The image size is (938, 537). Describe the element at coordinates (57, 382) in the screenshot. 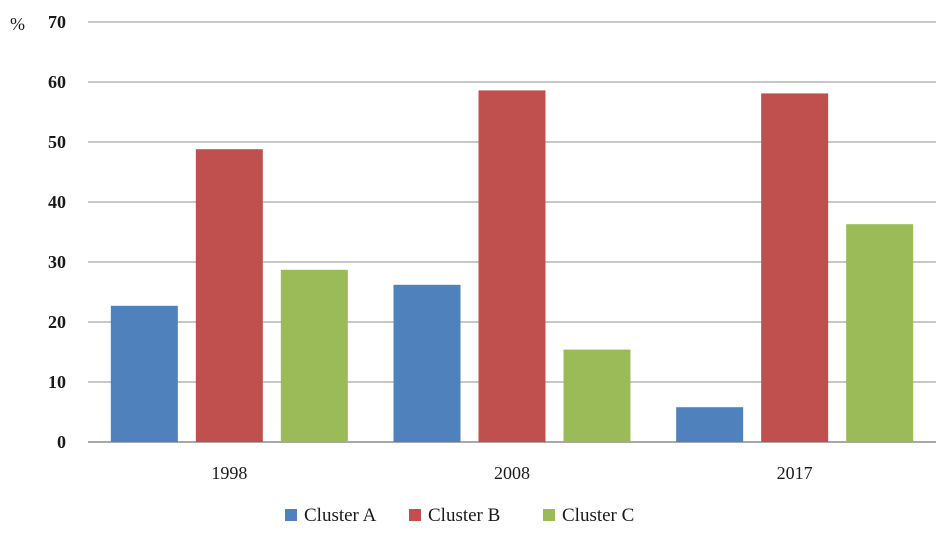

I see `y-tick-label: 10` at that location.